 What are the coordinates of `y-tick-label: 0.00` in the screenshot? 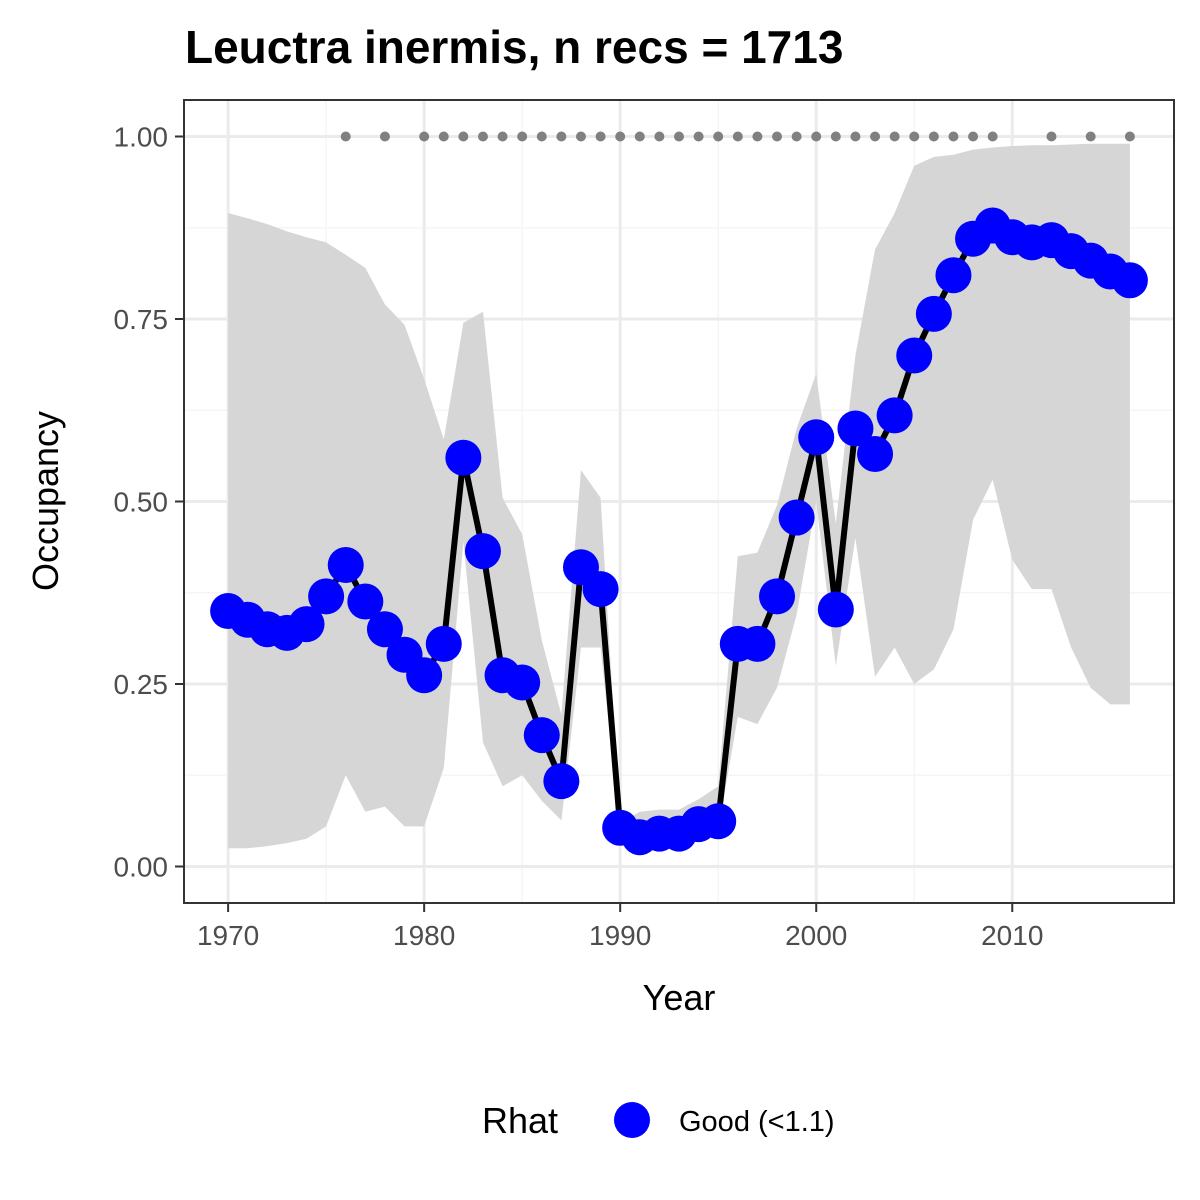 It's located at (141, 867).